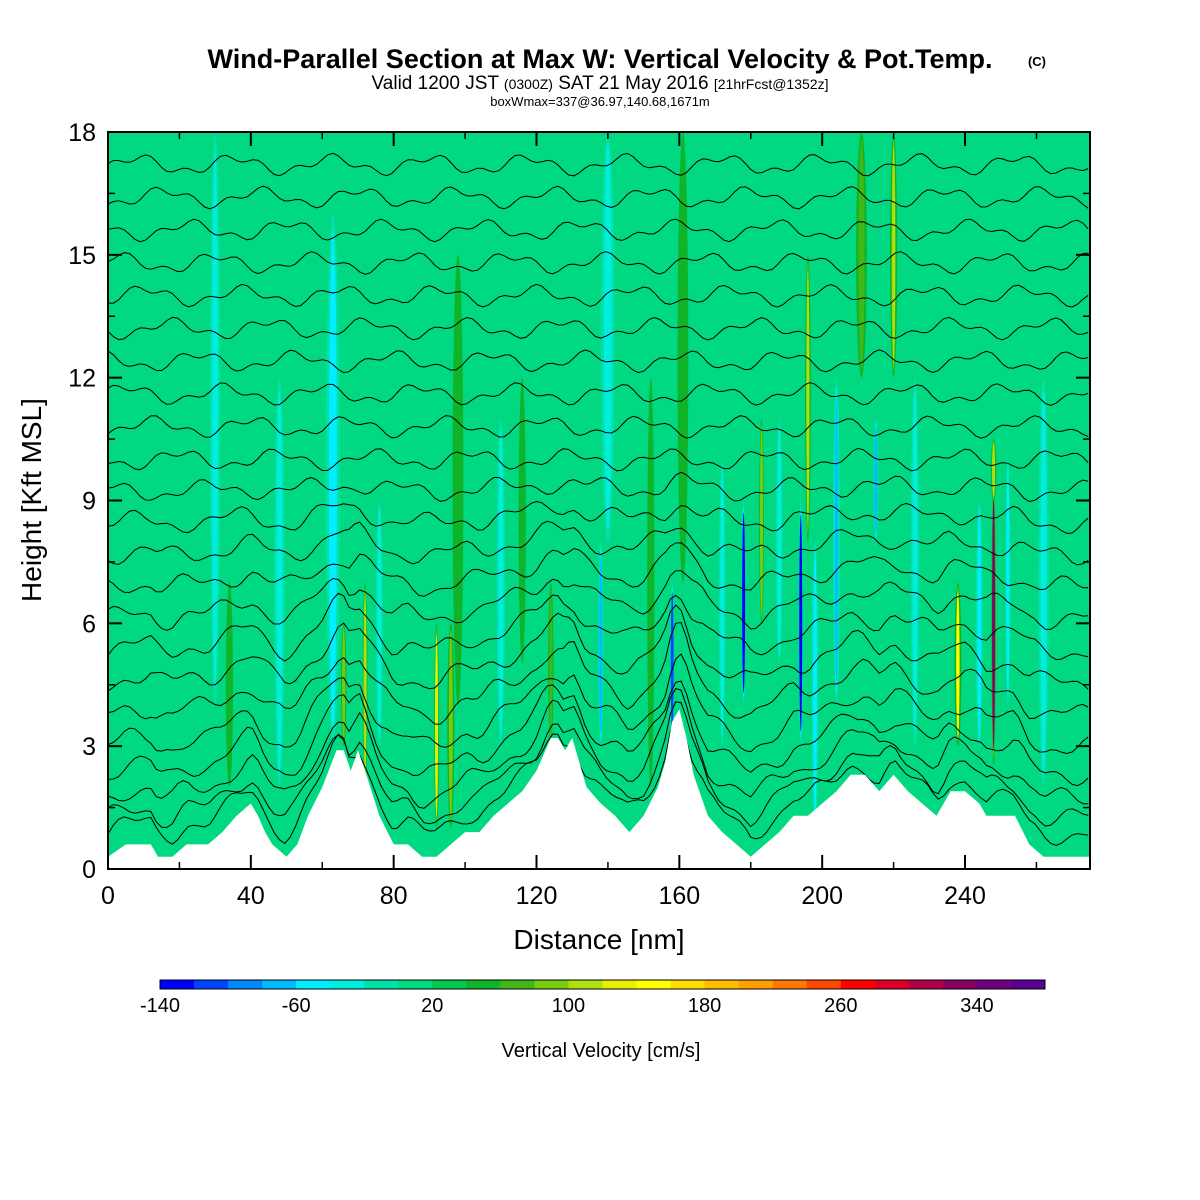  What do you see at coordinates (679, 896) in the screenshot?
I see `x-tick-label: 160` at bounding box center [679, 896].